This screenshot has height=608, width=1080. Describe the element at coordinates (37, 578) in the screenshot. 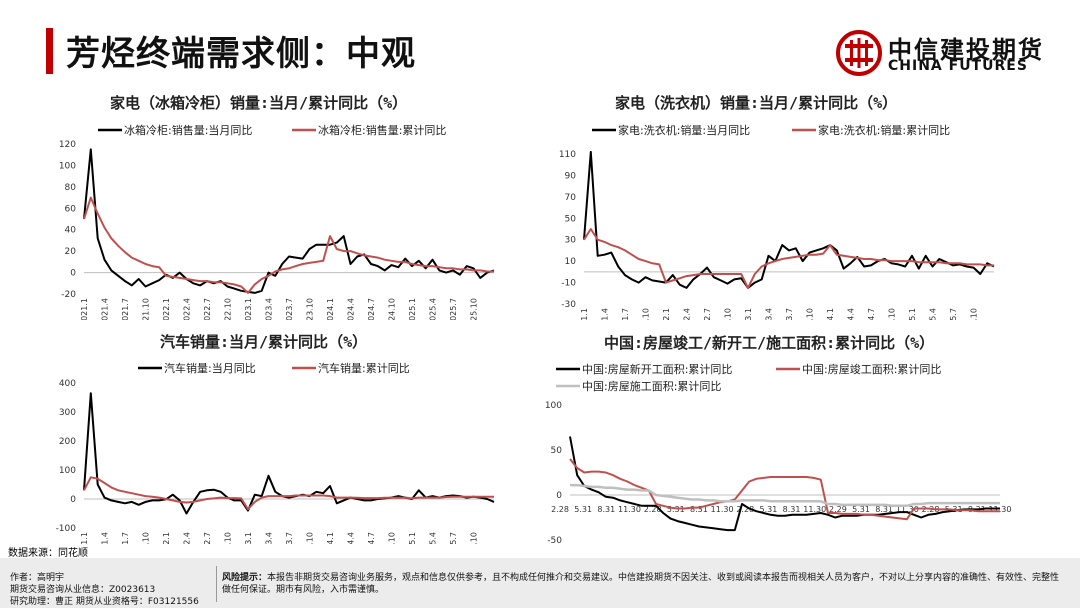

I see `footer-author: 作者：高明宇` at that location.